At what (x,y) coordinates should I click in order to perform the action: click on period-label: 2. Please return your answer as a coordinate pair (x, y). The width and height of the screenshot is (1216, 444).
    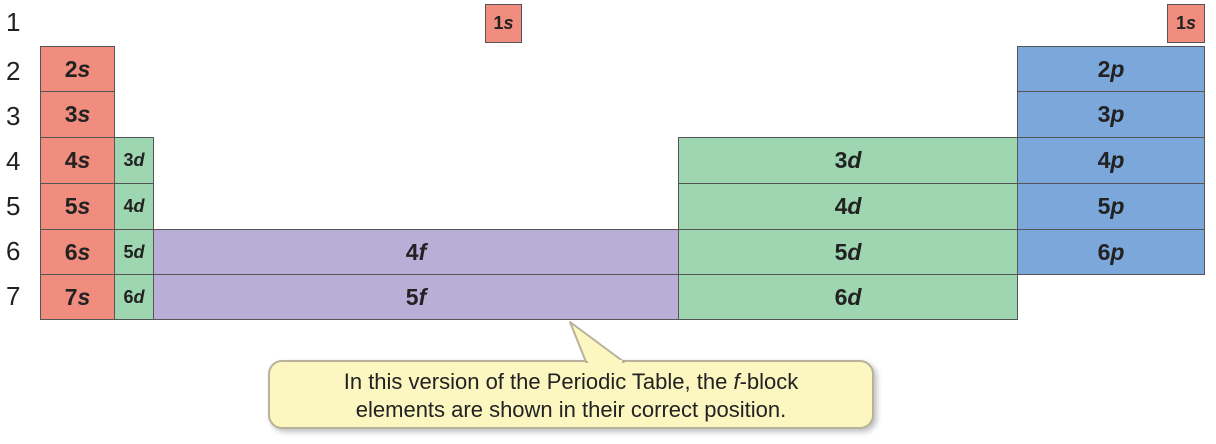
    Looking at the image, I should click on (13, 71).